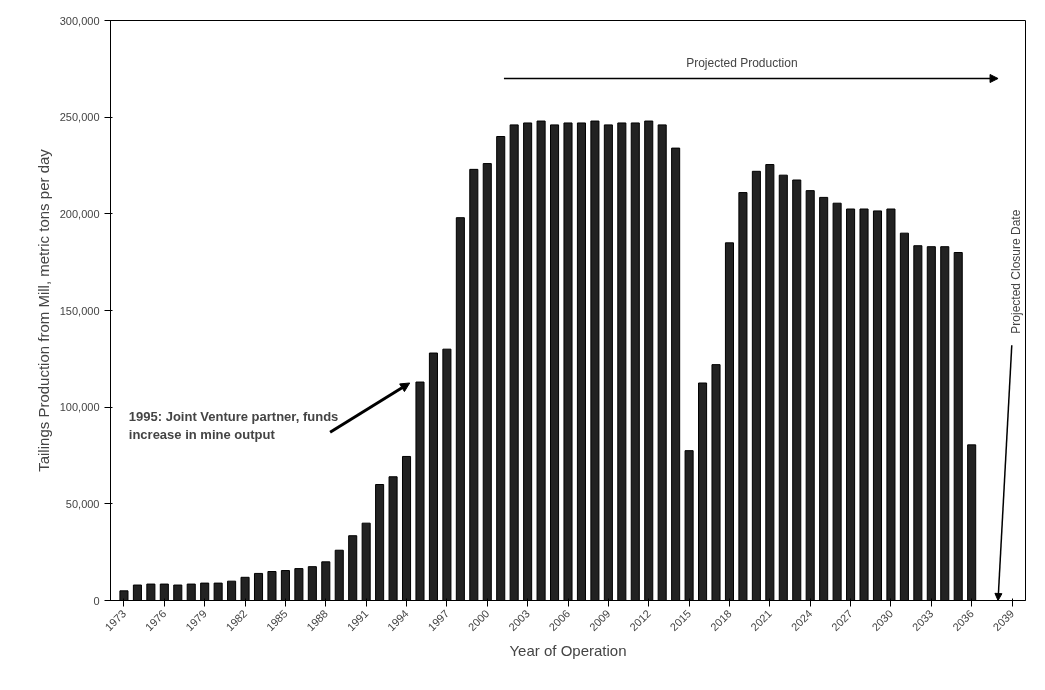  What do you see at coordinates (568, 651) in the screenshot?
I see `x-axis-title: Year of Operation` at bounding box center [568, 651].